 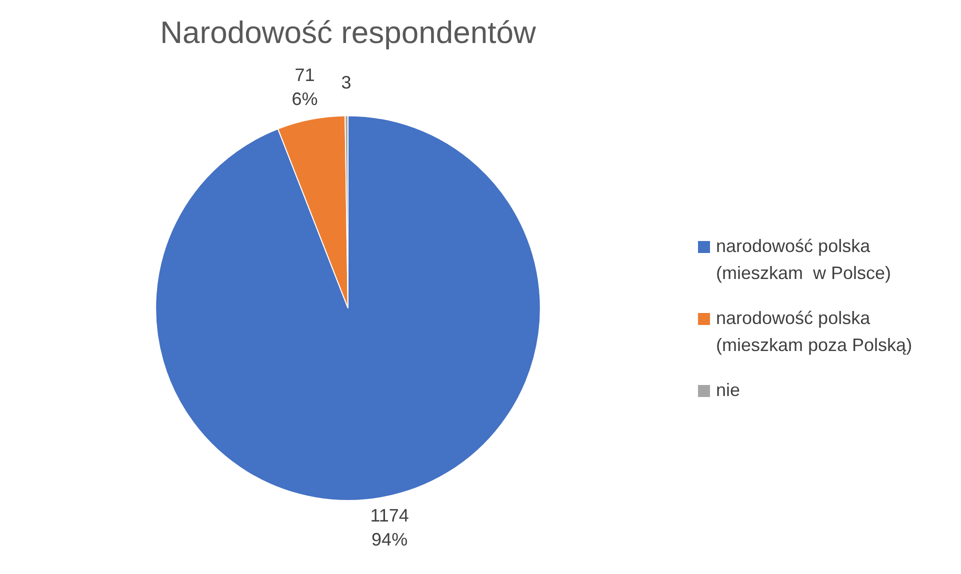 What do you see at coordinates (804, 260) in the screenshot?
I see `legend-label: narodowość polska (mieszkam w Polsce)` at bounding box center [804, 260].